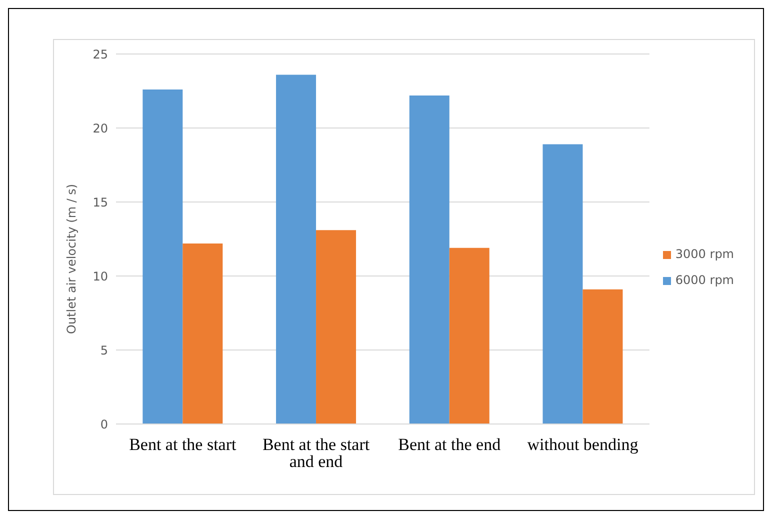  What do you see at coordinates (450, 444) in the screenshot?
I see `x-tick-label: Bent at the end` at bounding box center [450, 444].